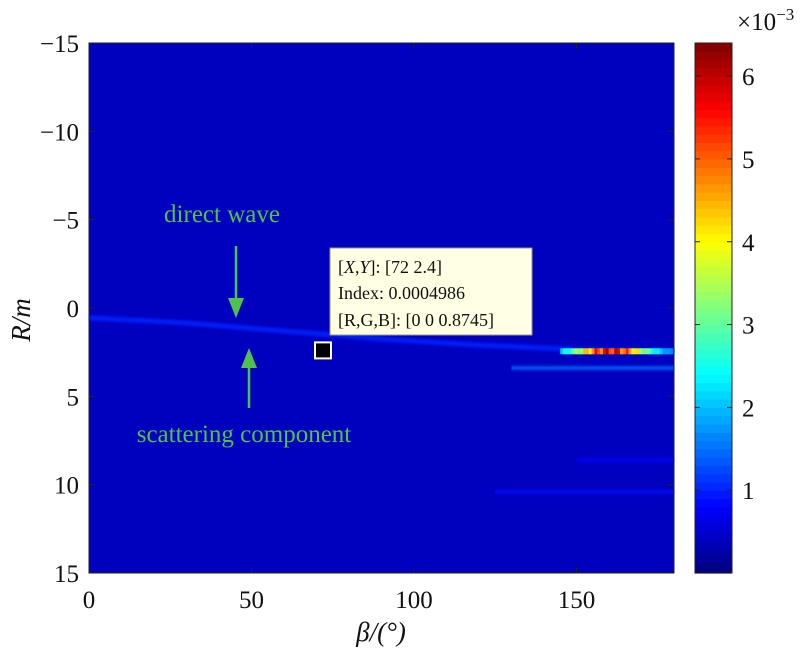 The image size is (806, 652). I want to click on colorbar-scale-label: ×10⁻³, so click(765, 20).